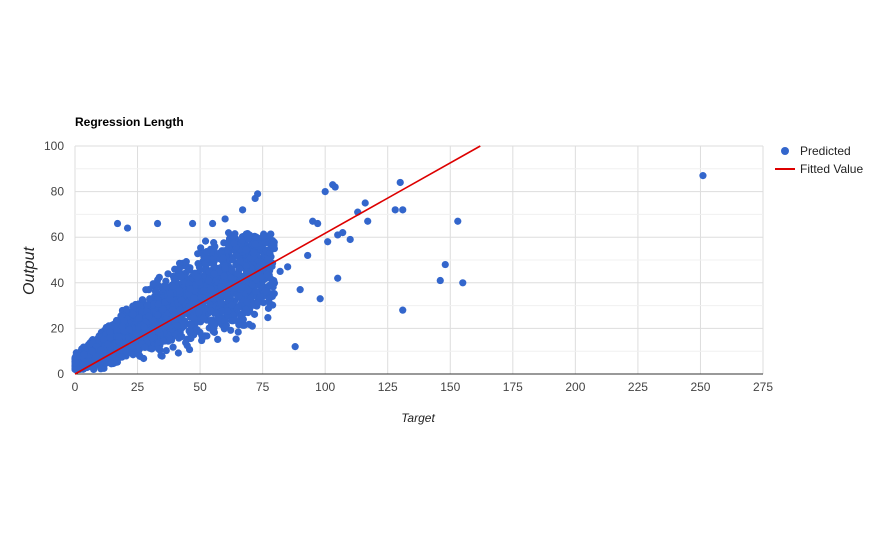 The width and height of the screenshot is (888, 542). Describe the element at coordinates (513, 387) in the screenshot. I see `x-tick-label: 175` at that location.